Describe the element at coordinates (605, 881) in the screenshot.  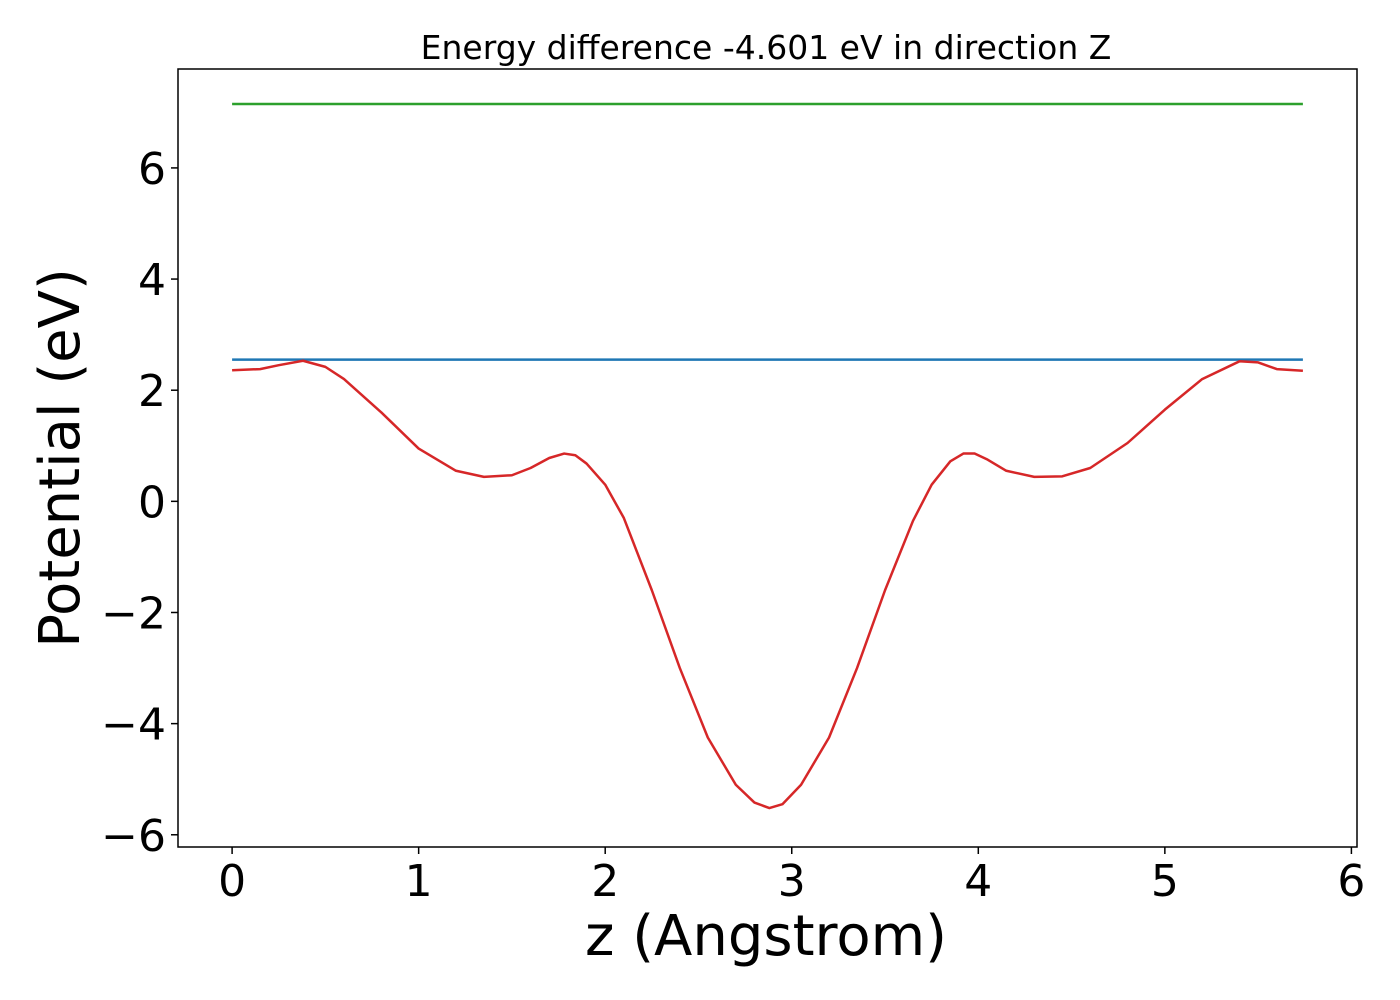
I see `x-tick-label: 2` at that location.